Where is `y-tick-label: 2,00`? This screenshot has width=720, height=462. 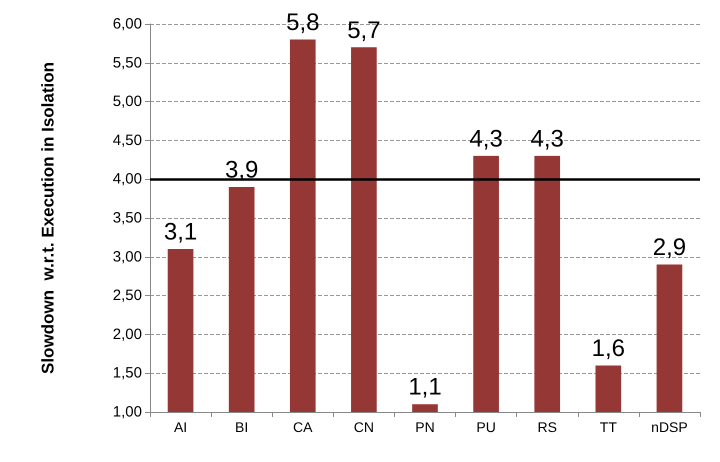
y-tick-label: 2,00 is located at coordinates (127, 334).